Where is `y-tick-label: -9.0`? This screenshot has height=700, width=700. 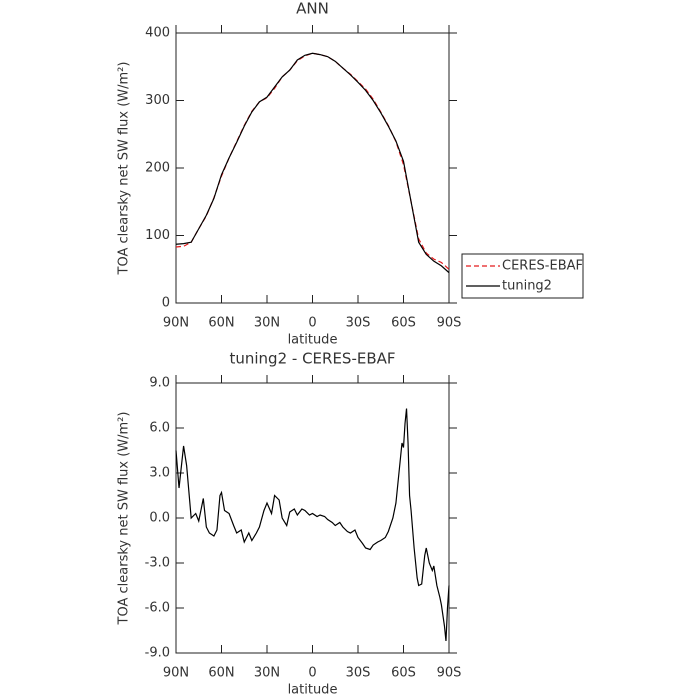 y-tick-label: -9.0 is located at coordinates (157, 653).